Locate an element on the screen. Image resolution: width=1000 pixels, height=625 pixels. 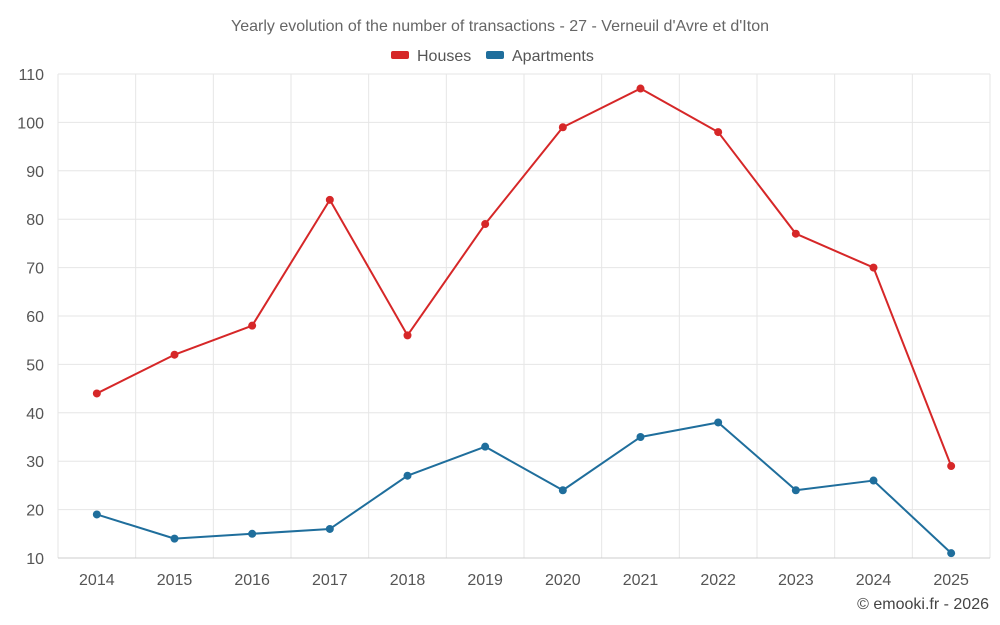
y-tick-label: 70 is located at coordinates (35, 269).